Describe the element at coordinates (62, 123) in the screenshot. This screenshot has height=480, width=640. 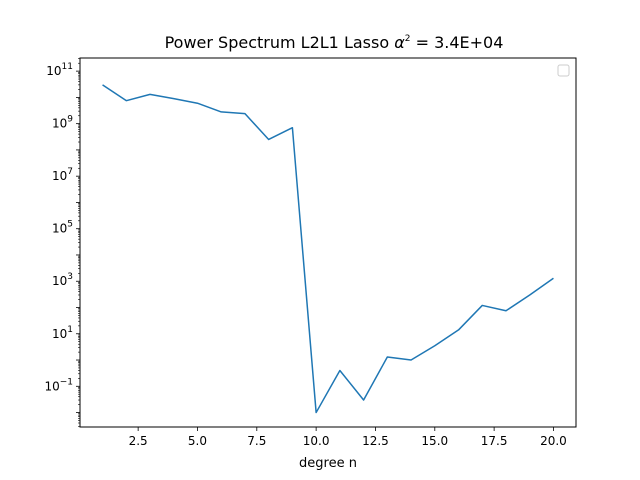
I see `y-tick-label: 10⁹` at that location.